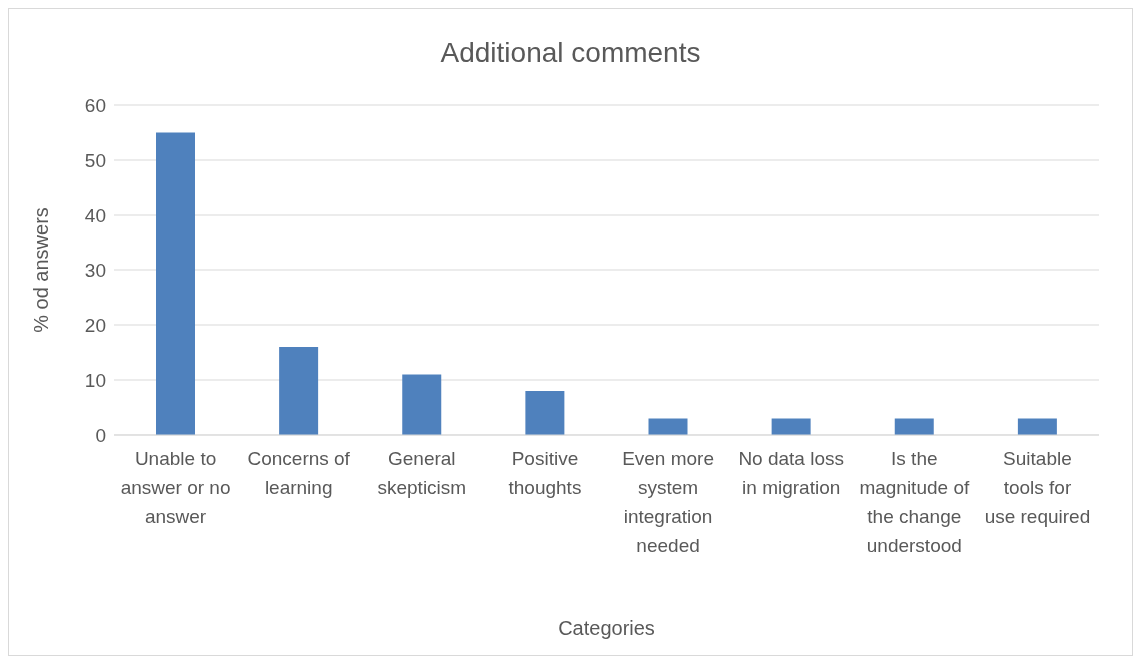  Describe the element at coordinates (95, 105) in the screenshot. I see `y-tick-label: 60` at that location.